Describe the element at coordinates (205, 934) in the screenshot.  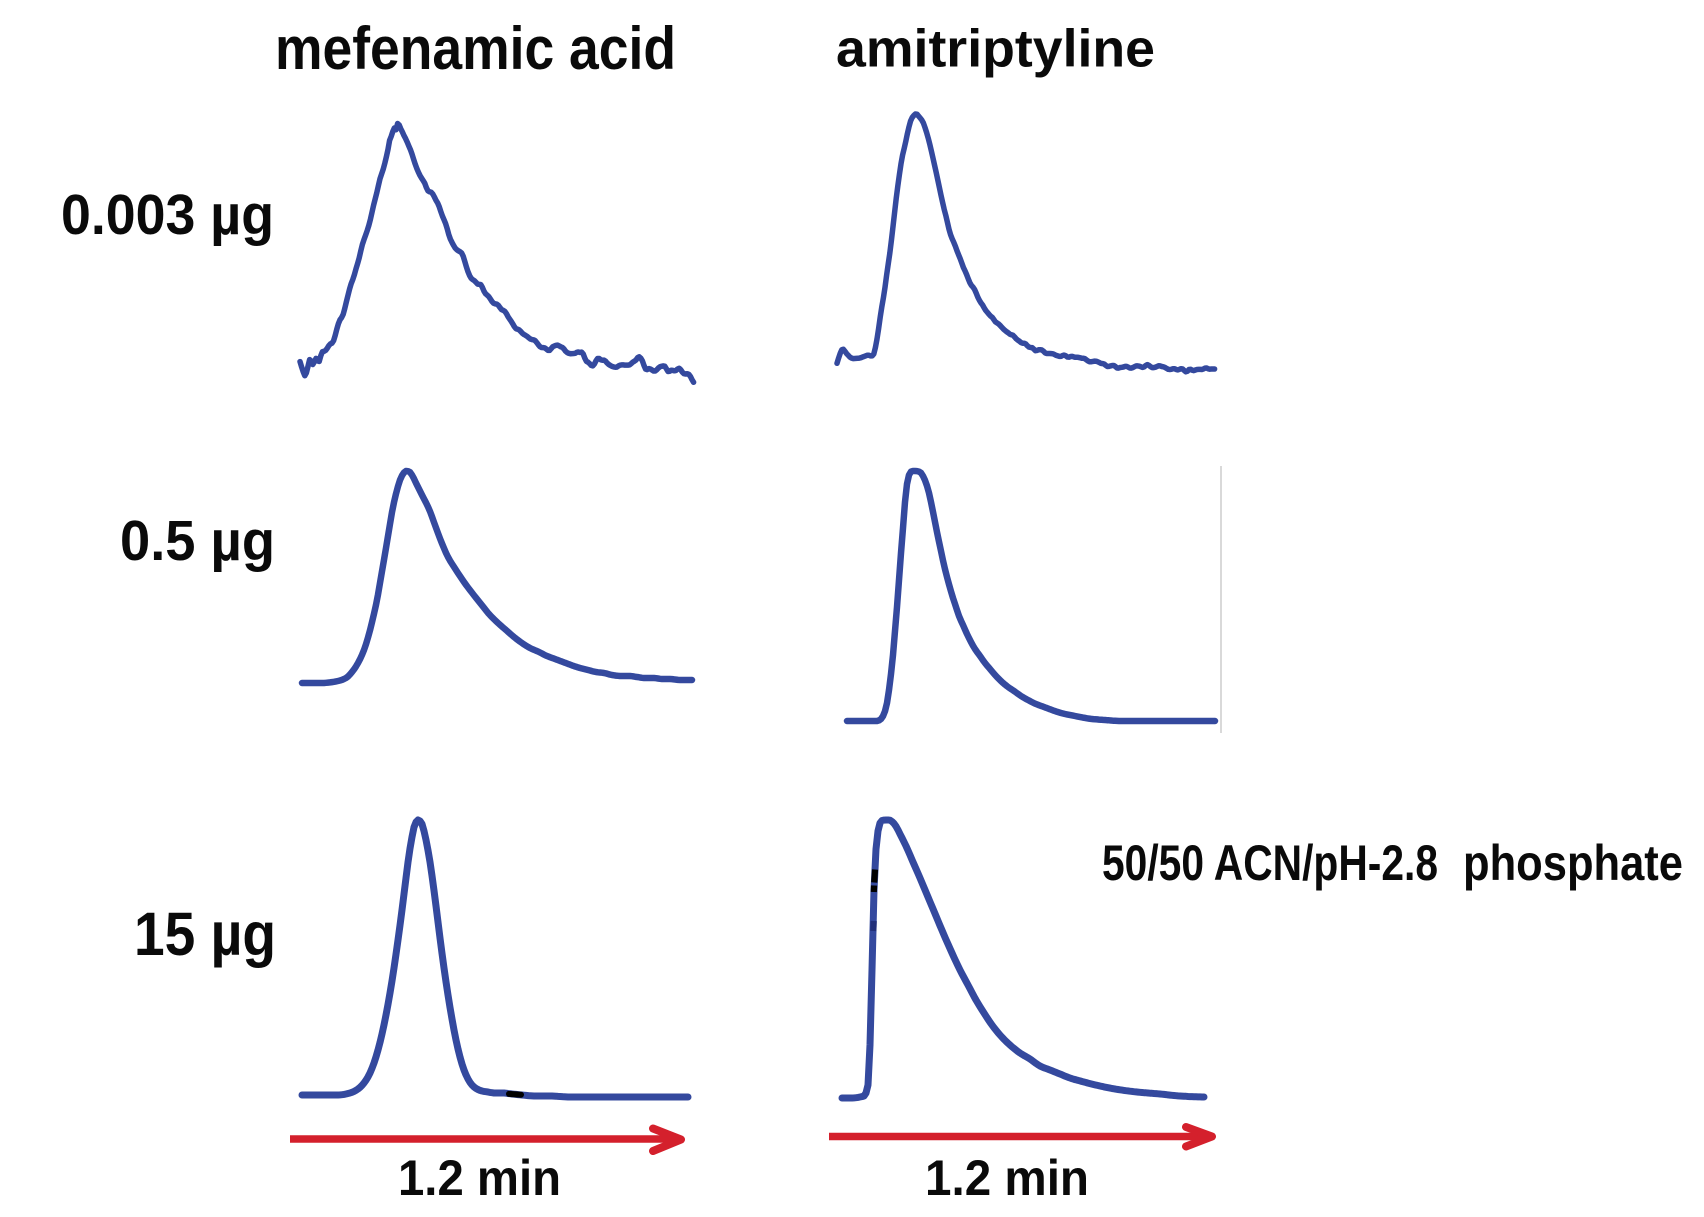
I see `svg-text: 15 µg` at that location.